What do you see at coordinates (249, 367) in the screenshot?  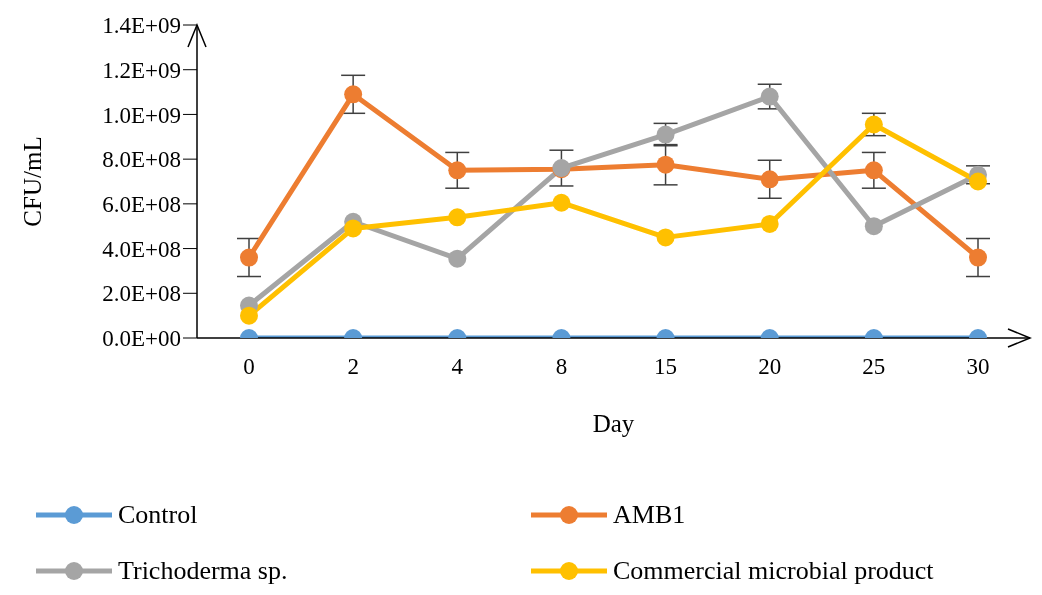 I see `x-tick-label: 0` at bounding box center [249, 367].